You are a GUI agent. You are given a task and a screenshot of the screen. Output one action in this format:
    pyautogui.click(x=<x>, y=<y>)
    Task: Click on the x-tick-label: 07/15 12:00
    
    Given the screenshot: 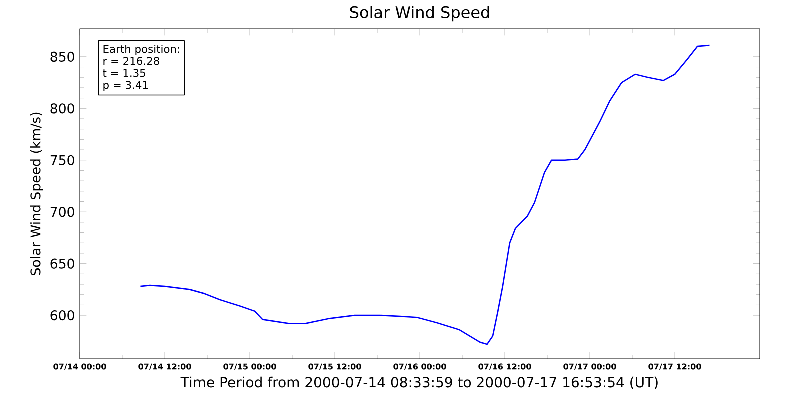 What is the action you would take?
    pyautogui.click(x=335, y=367)
    